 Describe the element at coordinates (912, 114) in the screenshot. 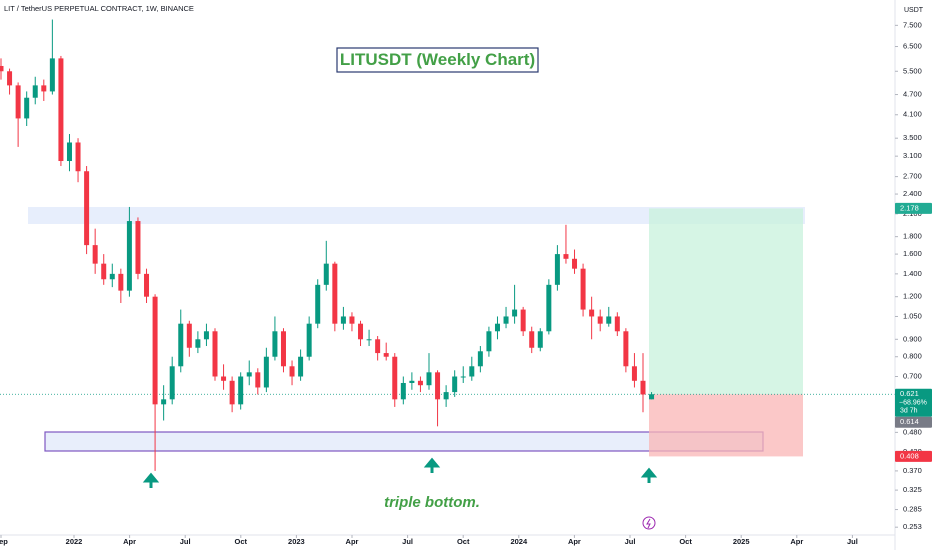

I see `y-tick-label: 4.100` at that location.